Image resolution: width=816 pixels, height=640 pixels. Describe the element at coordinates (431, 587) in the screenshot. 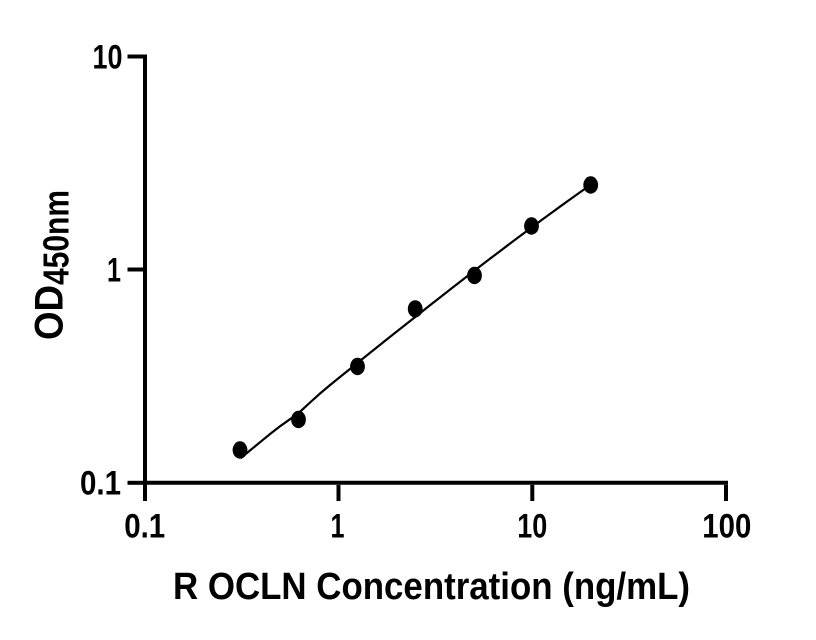

I see `svg-text: R OCLN Concentration (ng/mL)` at that location.